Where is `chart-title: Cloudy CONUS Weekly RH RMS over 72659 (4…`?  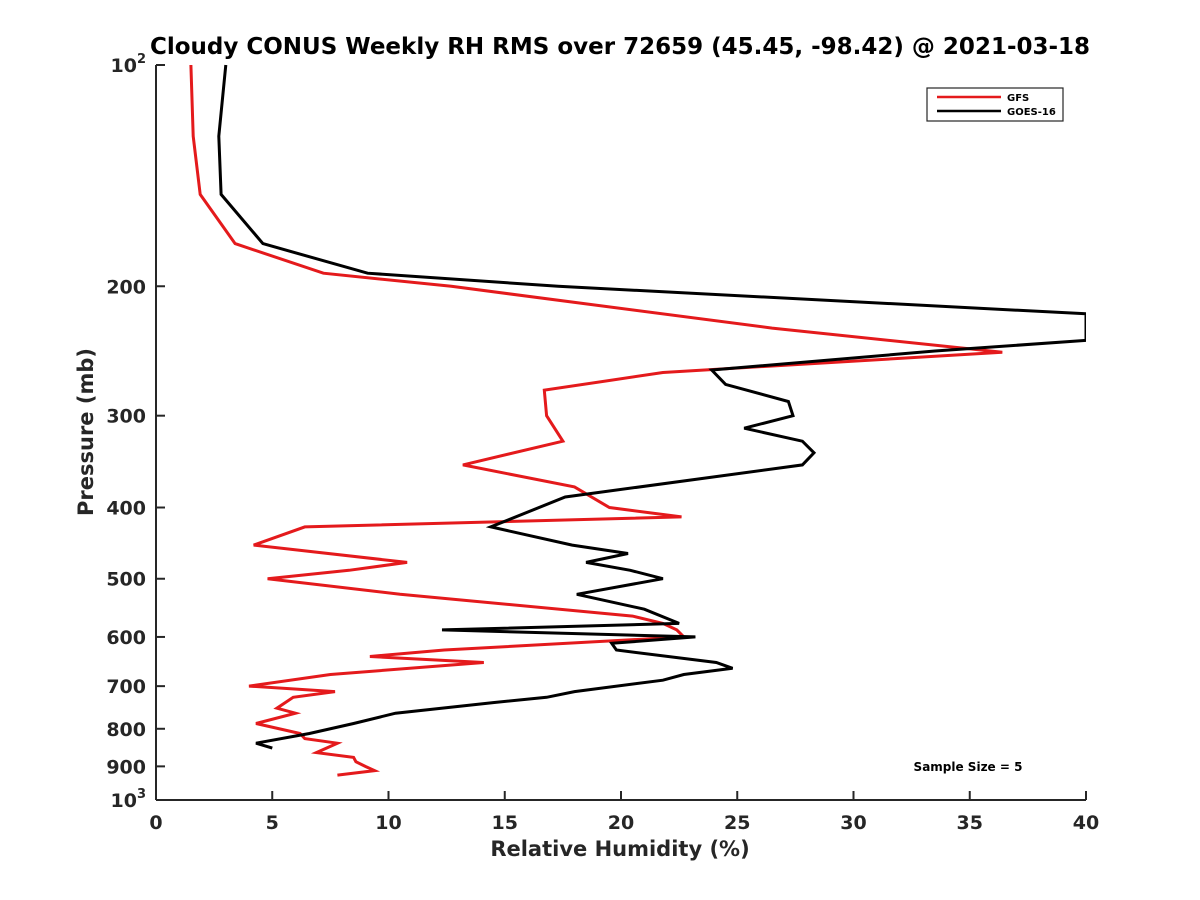
chart-title: Cloudy CONUS Weekly RH RMS over 72659 (4… is located at coordinates (620, 47).